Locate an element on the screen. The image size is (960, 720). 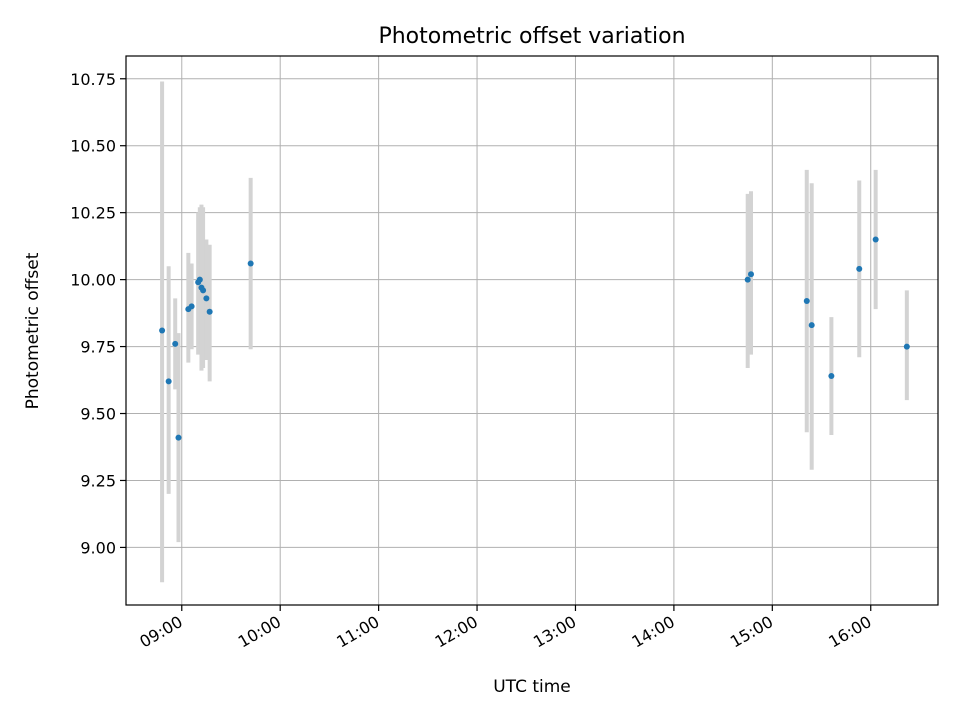
x-tick-label: 12:00 is located at coordinates (456, 632).